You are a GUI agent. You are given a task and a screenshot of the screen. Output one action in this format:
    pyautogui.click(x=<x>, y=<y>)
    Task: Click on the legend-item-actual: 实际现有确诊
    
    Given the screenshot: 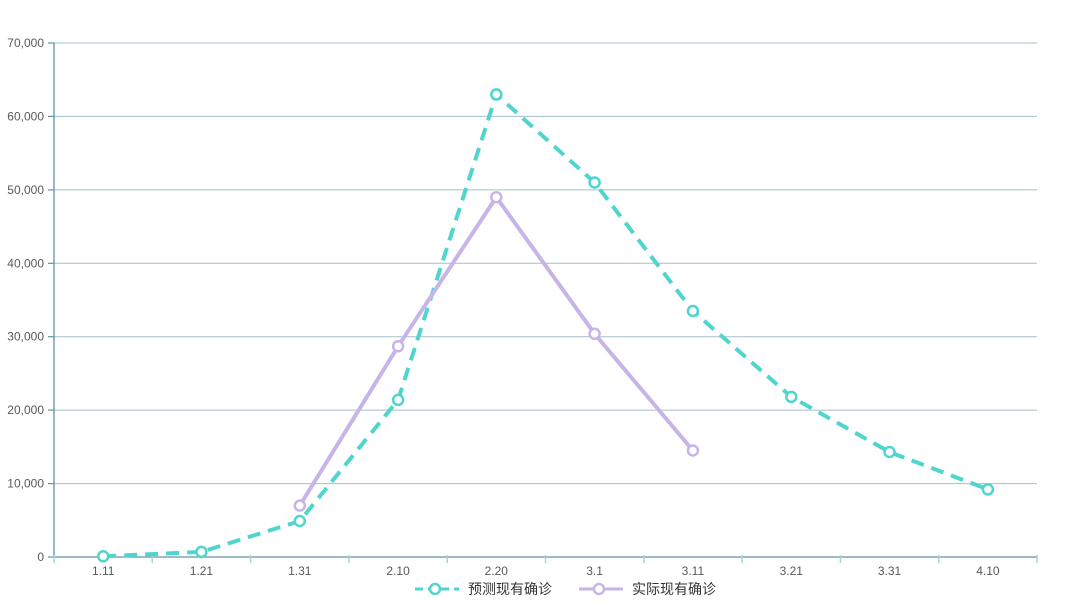 What is the action you would take?
    pyautogui.click(x=647, y=589)
    